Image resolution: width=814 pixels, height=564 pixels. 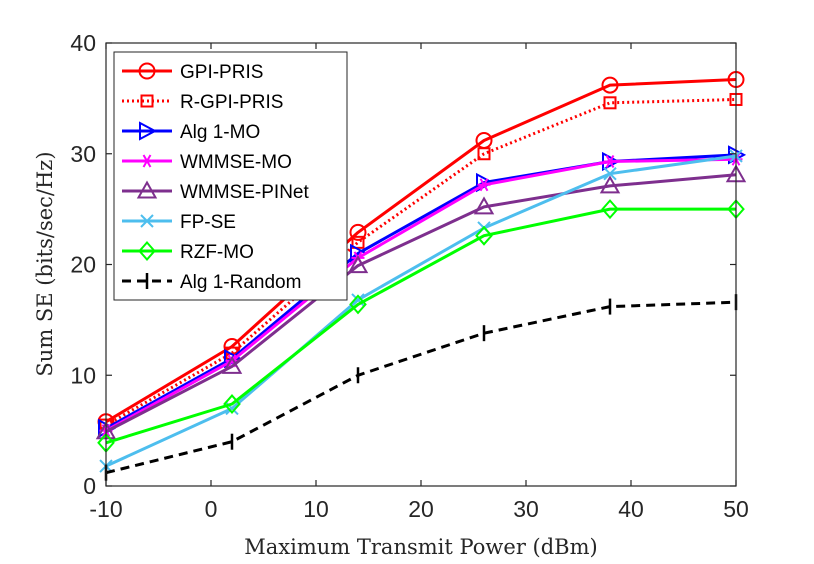 What do you see at coordinates (83, 265) in the screenshot?
I see `y-tick-label: 20` at bounding box center [83, 265].